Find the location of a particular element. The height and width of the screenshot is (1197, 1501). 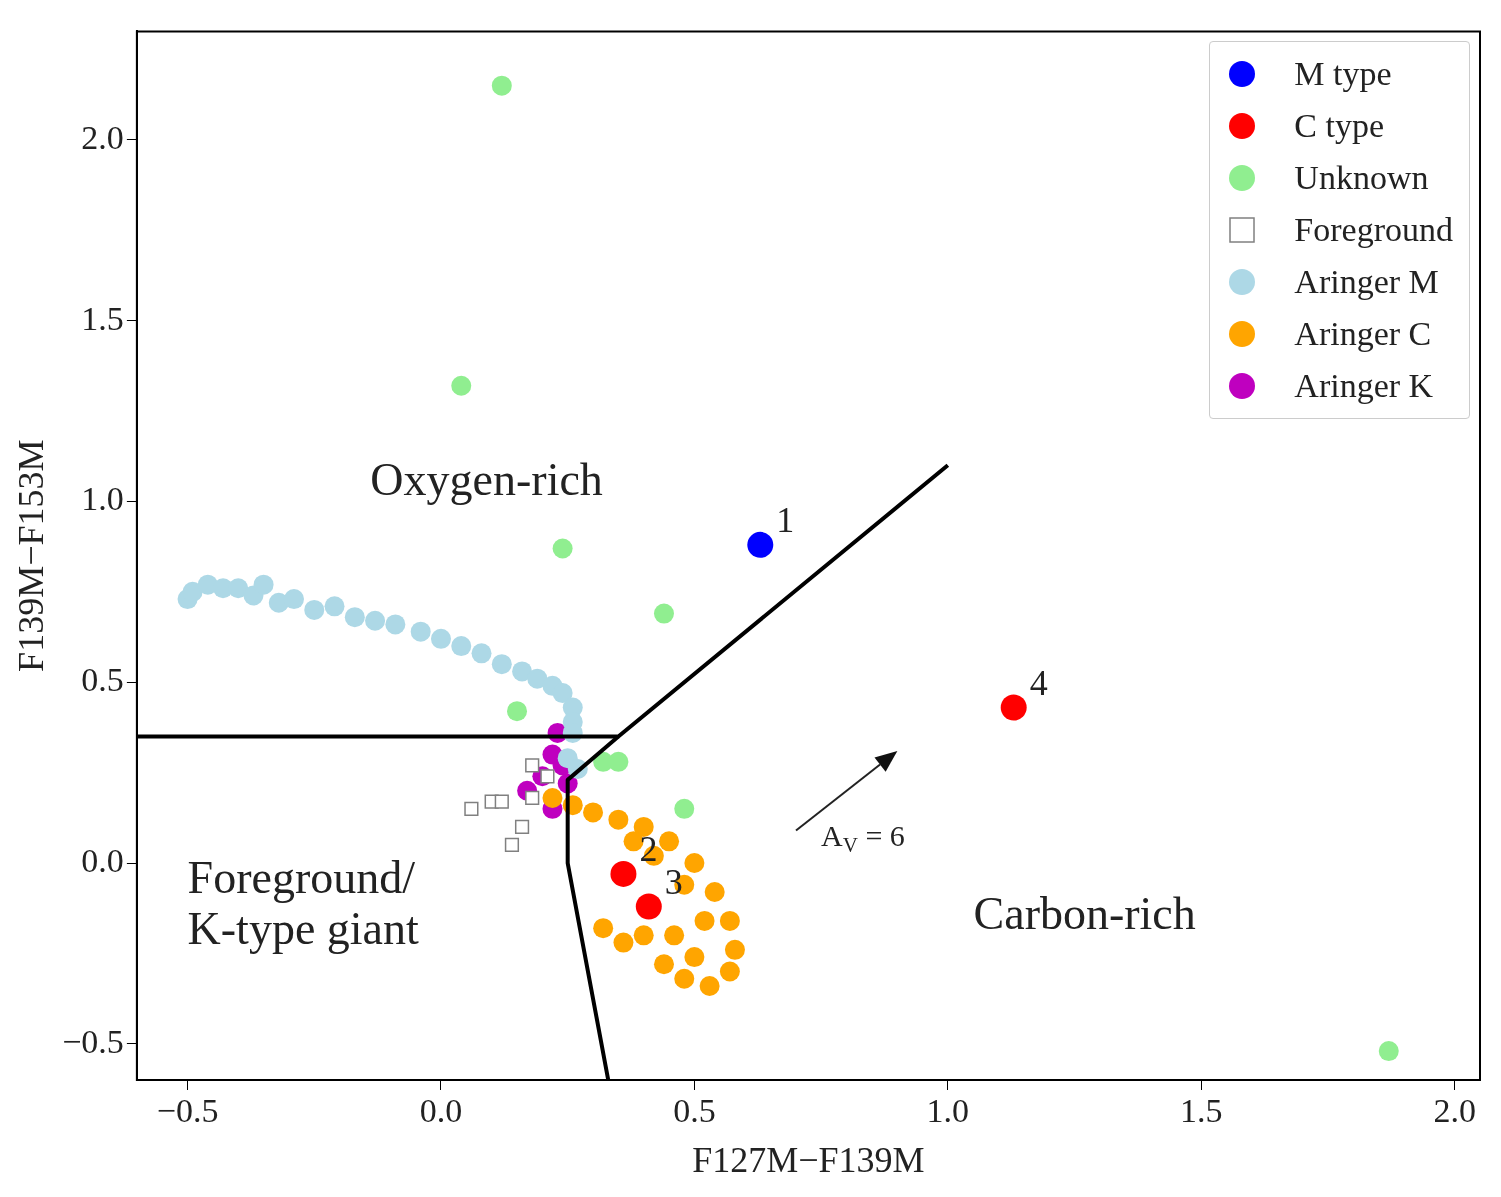

y-tick-label: 0.0 is located at coordinates (102, 860).